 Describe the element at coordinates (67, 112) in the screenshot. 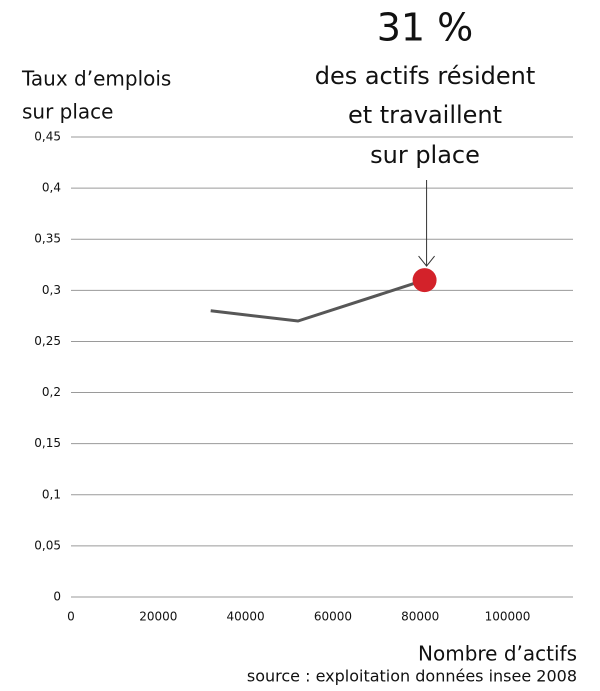

I see `y-axis-label: sur place` at that location.